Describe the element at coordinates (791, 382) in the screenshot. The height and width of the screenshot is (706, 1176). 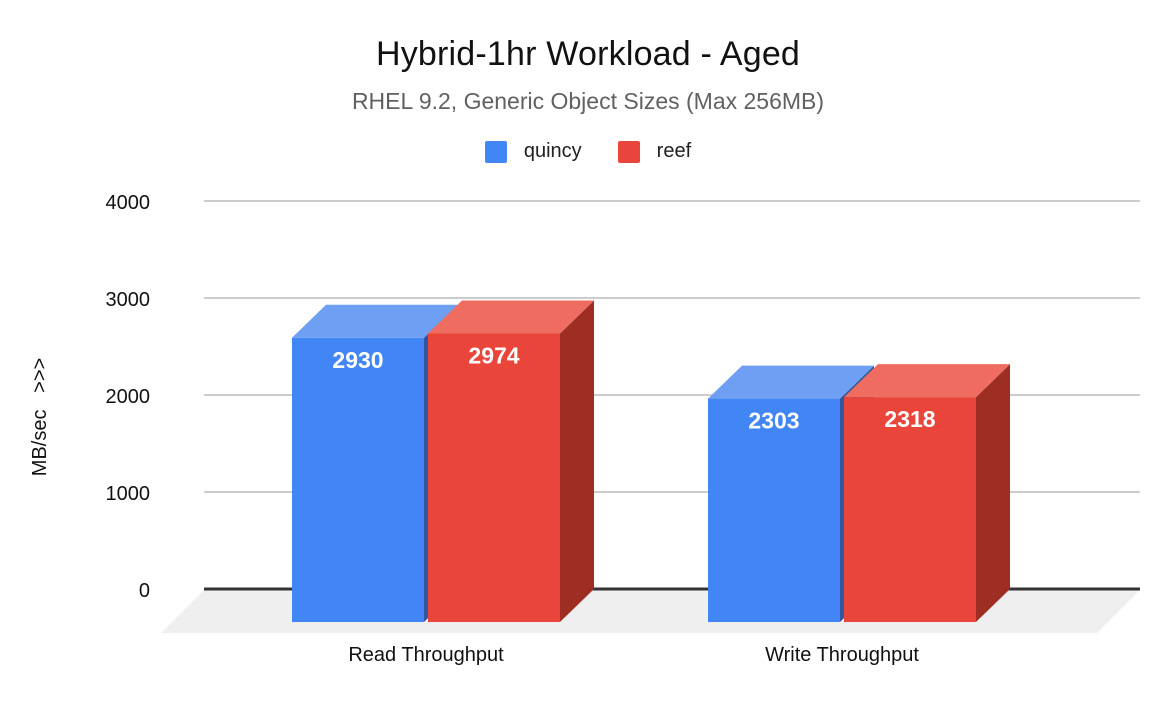
I see `bar-top-quincy-write-throughput` at that location.